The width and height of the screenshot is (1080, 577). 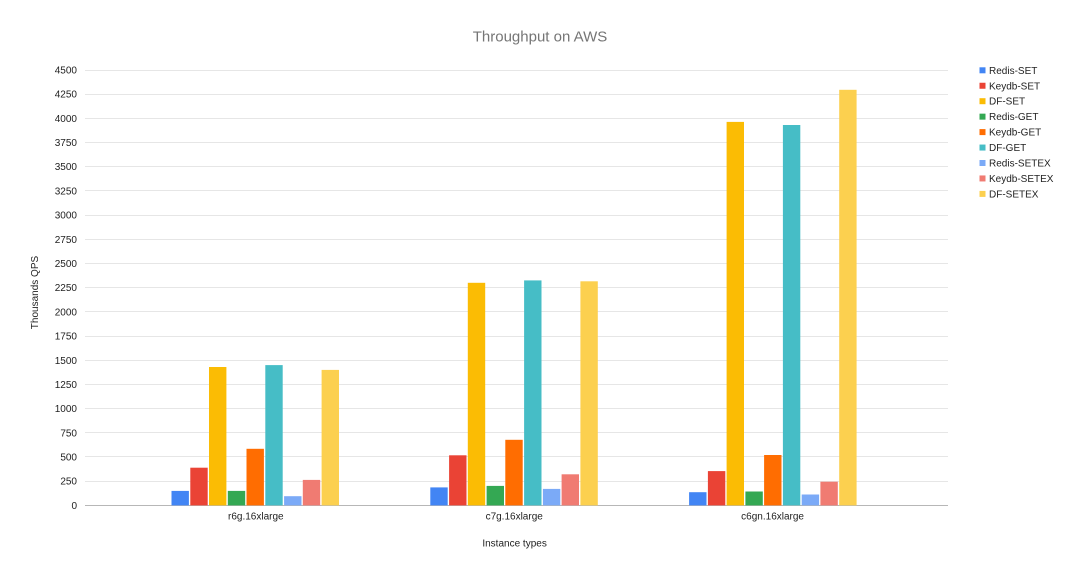 I want to click on svg-text: 3500, so click(x=66, y=167).